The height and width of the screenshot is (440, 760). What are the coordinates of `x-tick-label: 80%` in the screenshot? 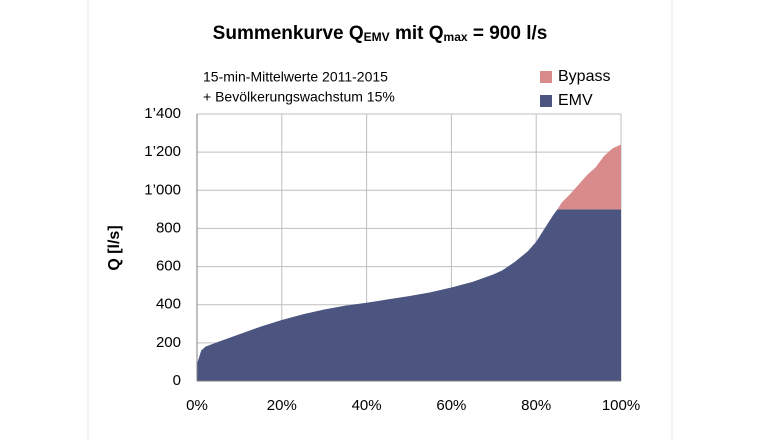 It's located at (536, 405).